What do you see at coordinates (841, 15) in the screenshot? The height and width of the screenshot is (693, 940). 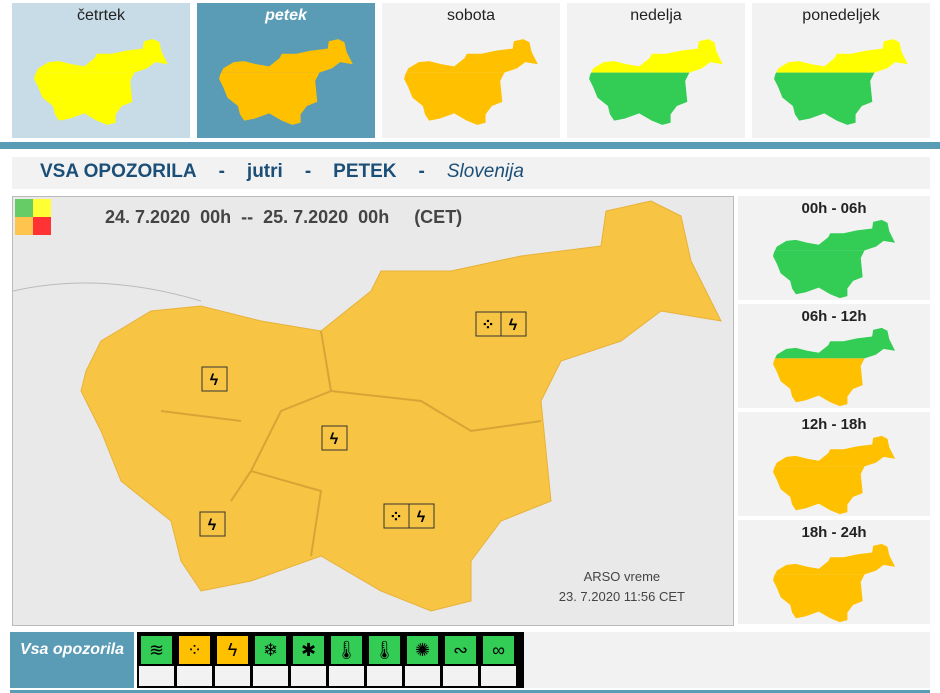 I see `day-label: ponedeljek` at bounding box center [841, 15].